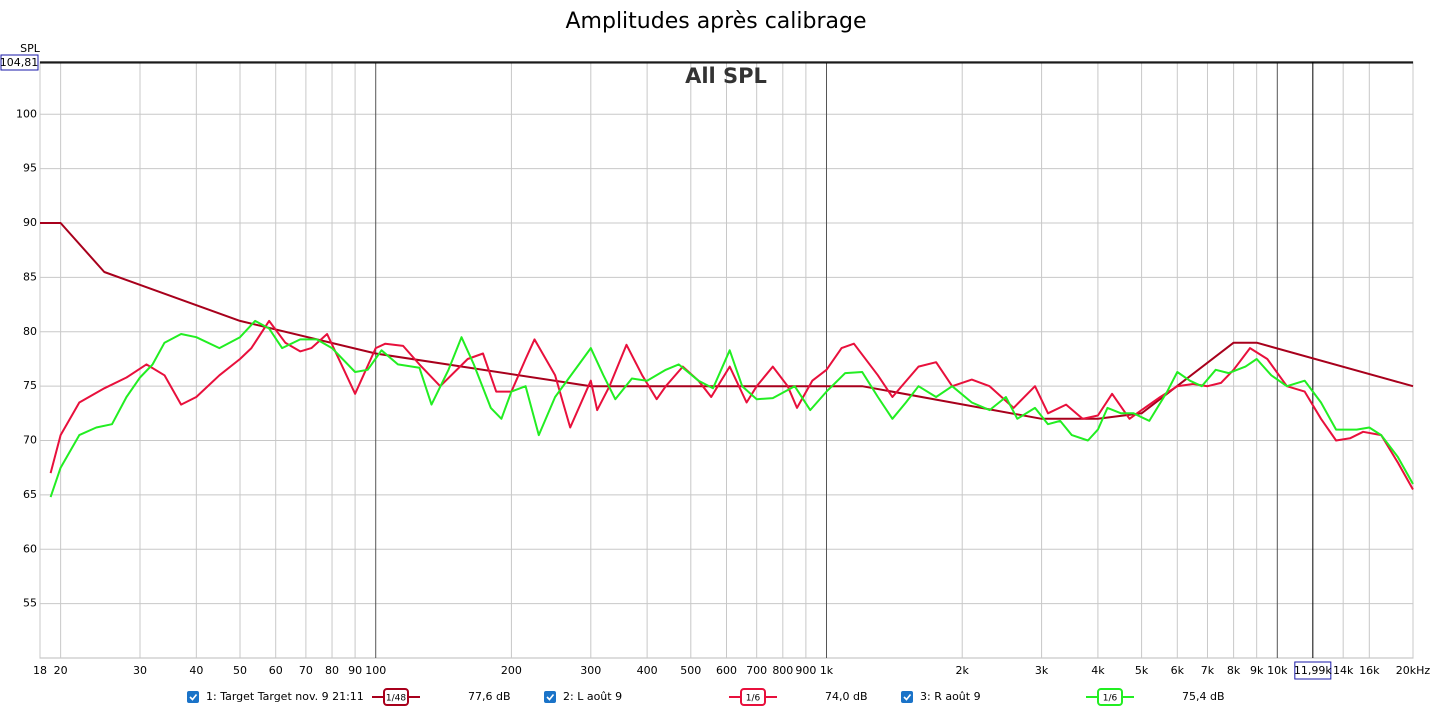 This screenshot has height=709, width=1433. What do you see at coordinates (355, 670) in the screenshot?
I see `x-tick-label: 90` at bounding box center [355, 670].